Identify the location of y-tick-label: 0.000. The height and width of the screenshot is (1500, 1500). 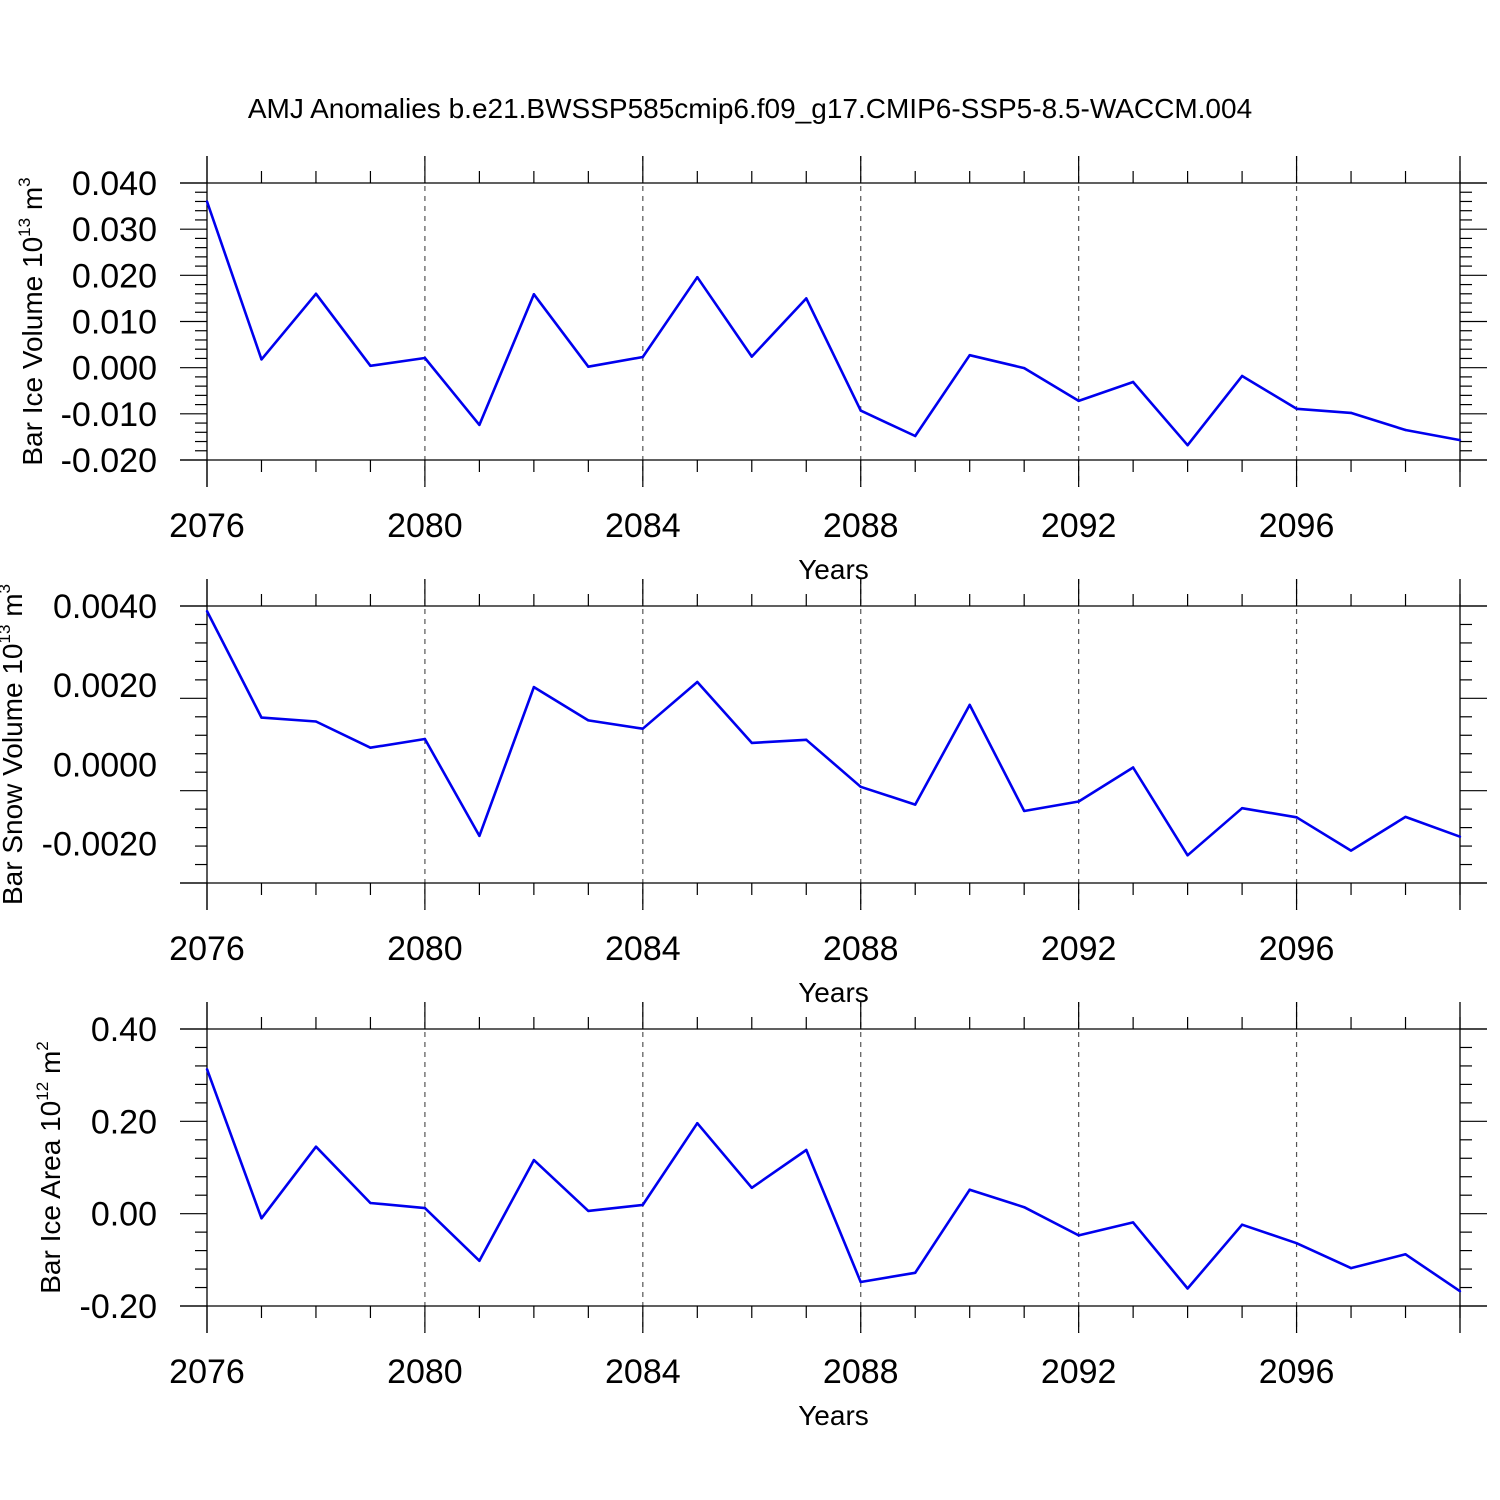
(114, 369).